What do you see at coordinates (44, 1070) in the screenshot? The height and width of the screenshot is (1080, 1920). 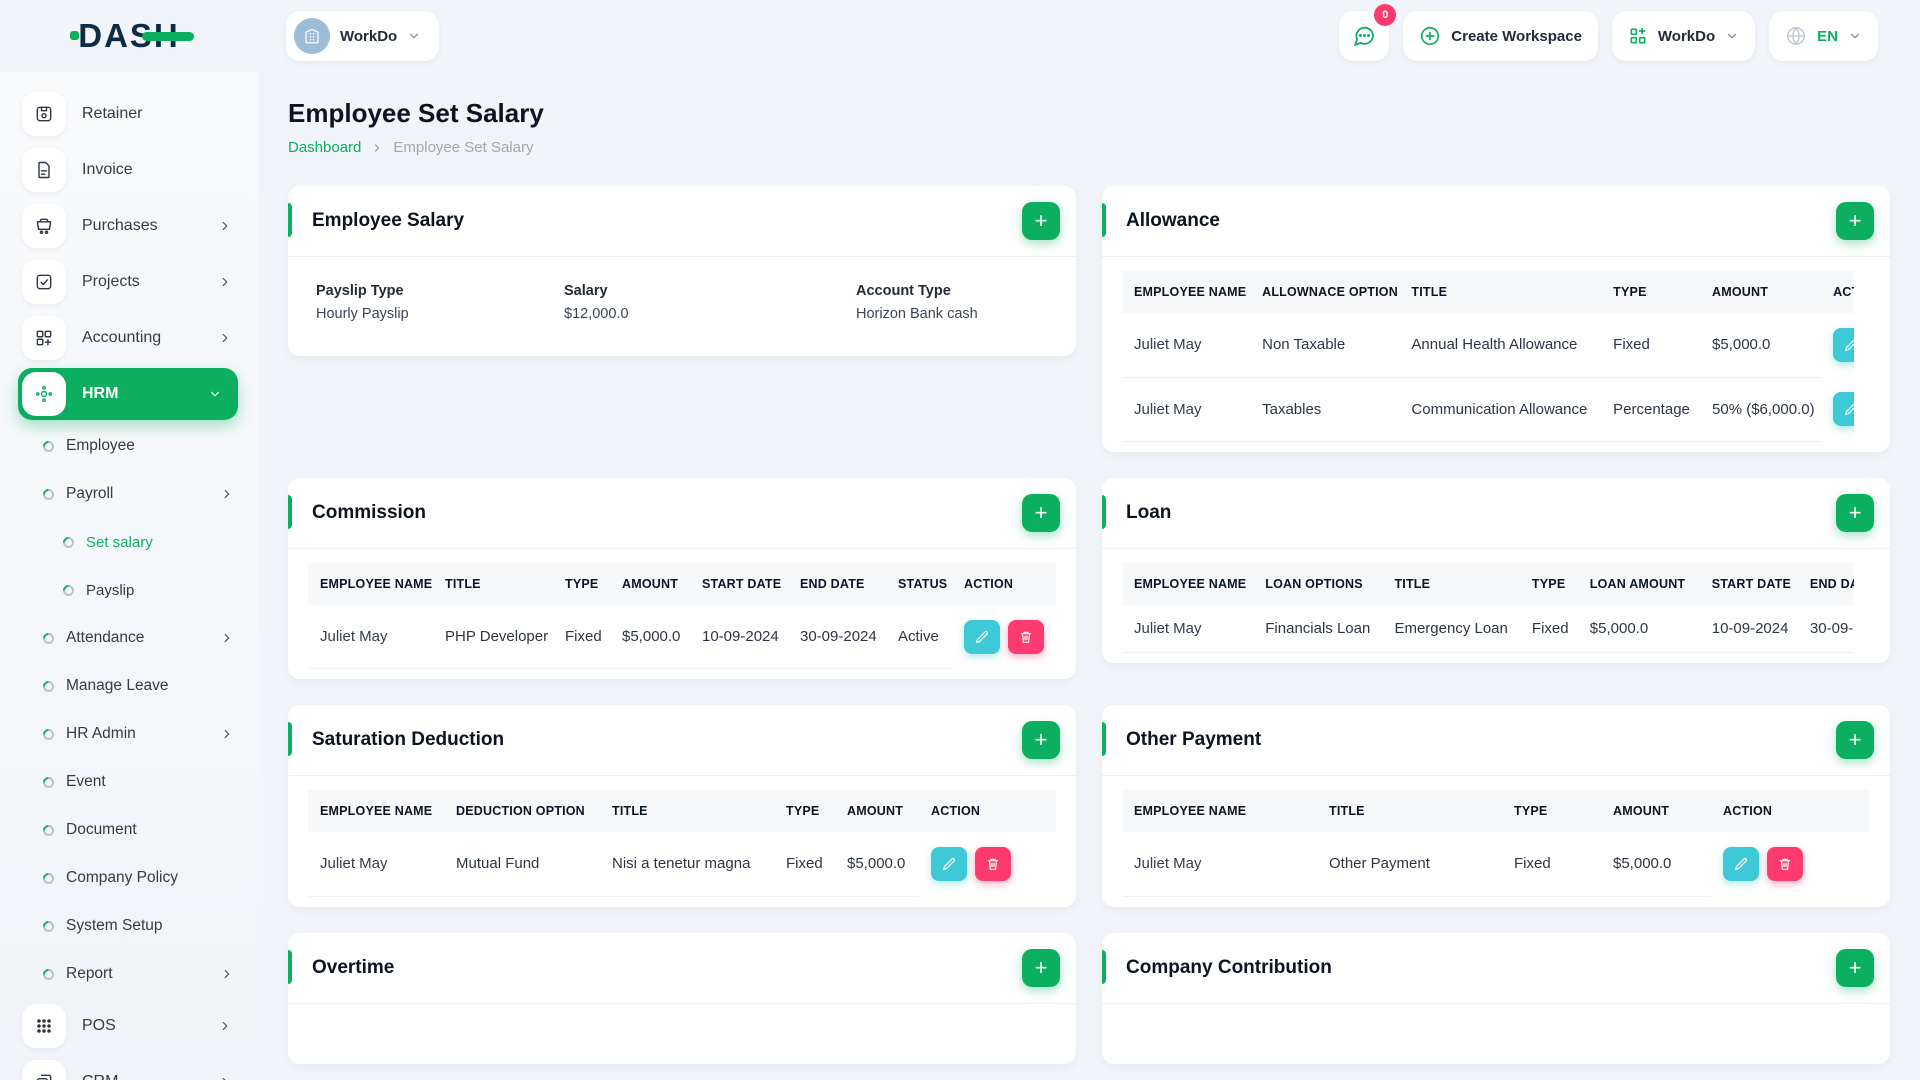 I see `crm-icon` at bounding box center [44, 1070].